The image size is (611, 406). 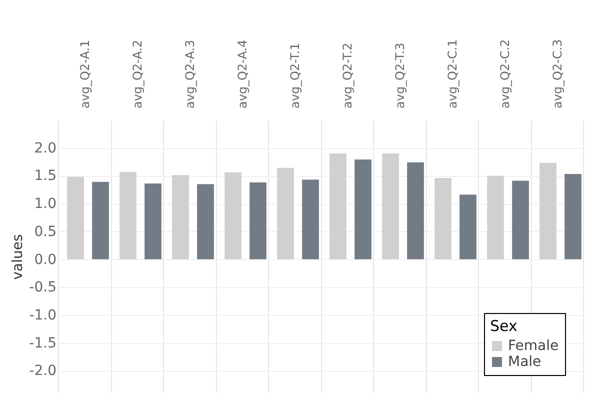 What do you see at coordinates (42, 288) in the screenshot?
I see `y-tick-label: -0.5` at bounding box center [42, 288].